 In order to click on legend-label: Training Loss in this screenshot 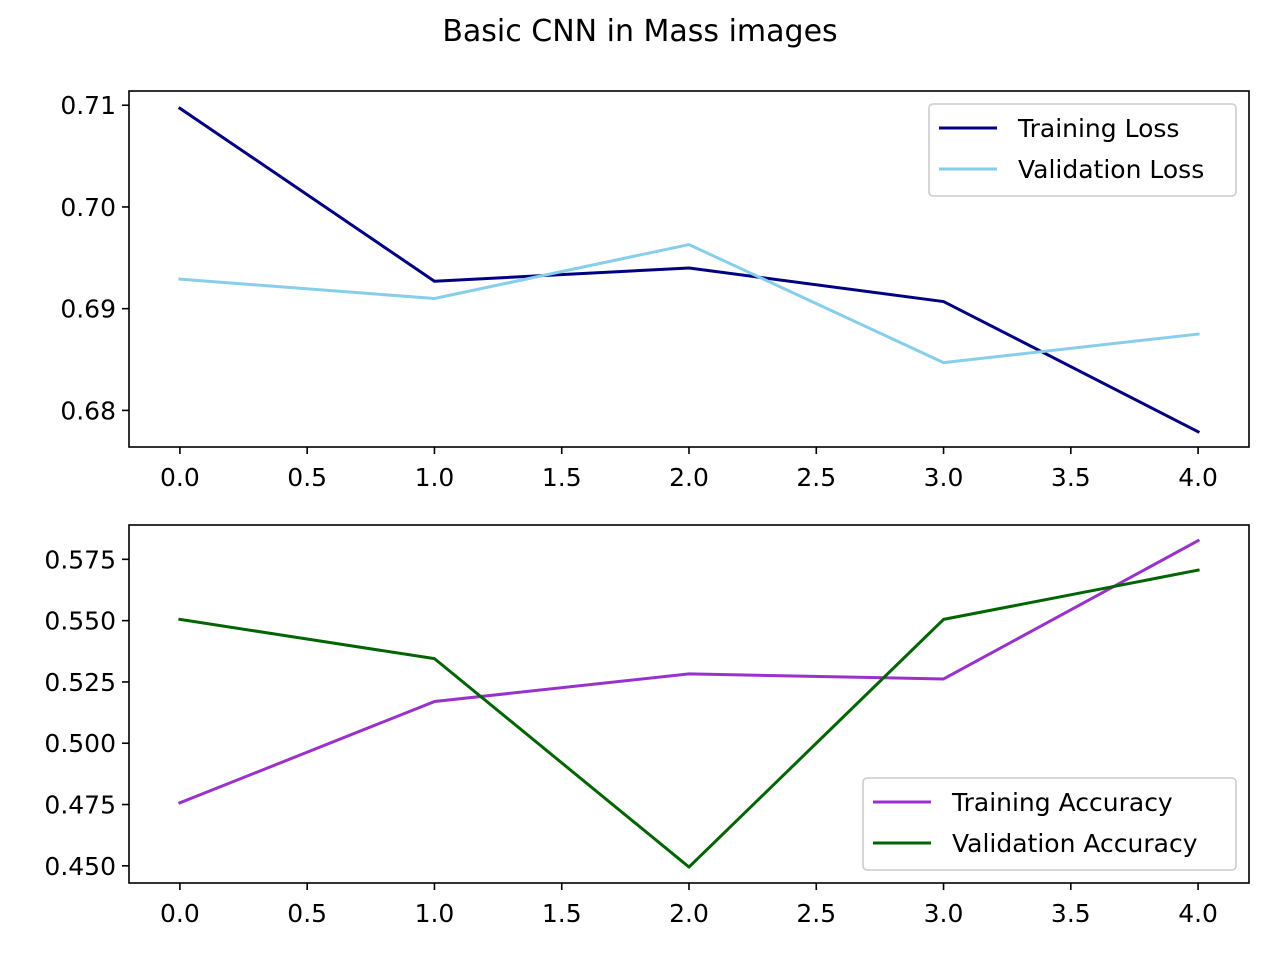, I will do `click(1098, 128)`.